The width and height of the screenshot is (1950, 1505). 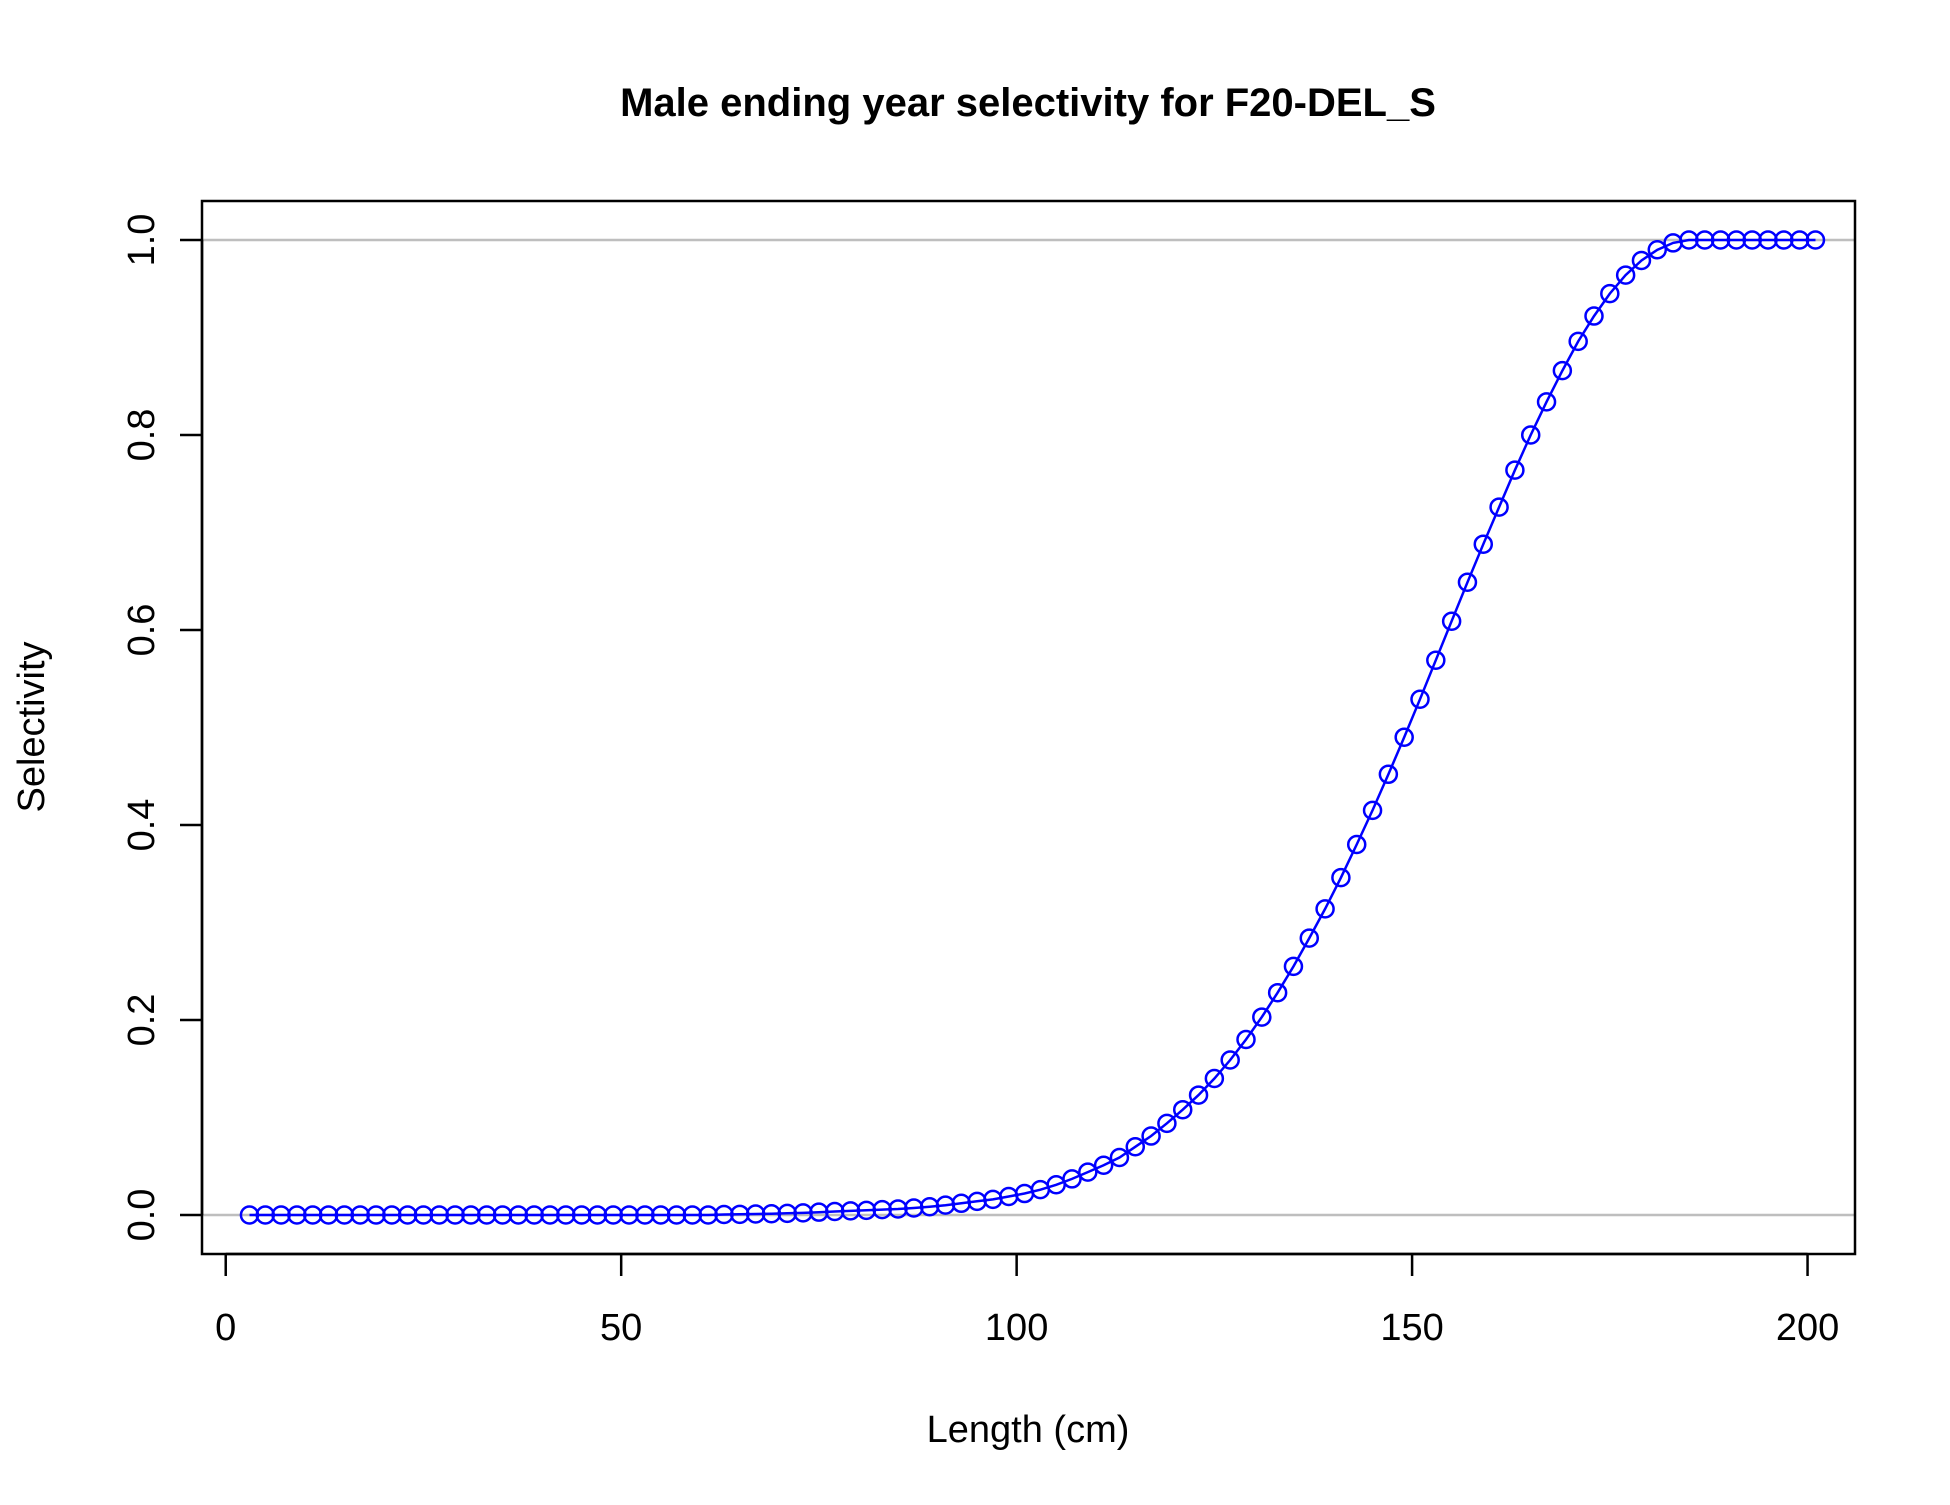 What do you see at coordinates (162, 728) in the screenshot?
I see `y-axis: 0.0 0.2 0.4 0.6 0.8 1.0` at bounding box center [162, 728].